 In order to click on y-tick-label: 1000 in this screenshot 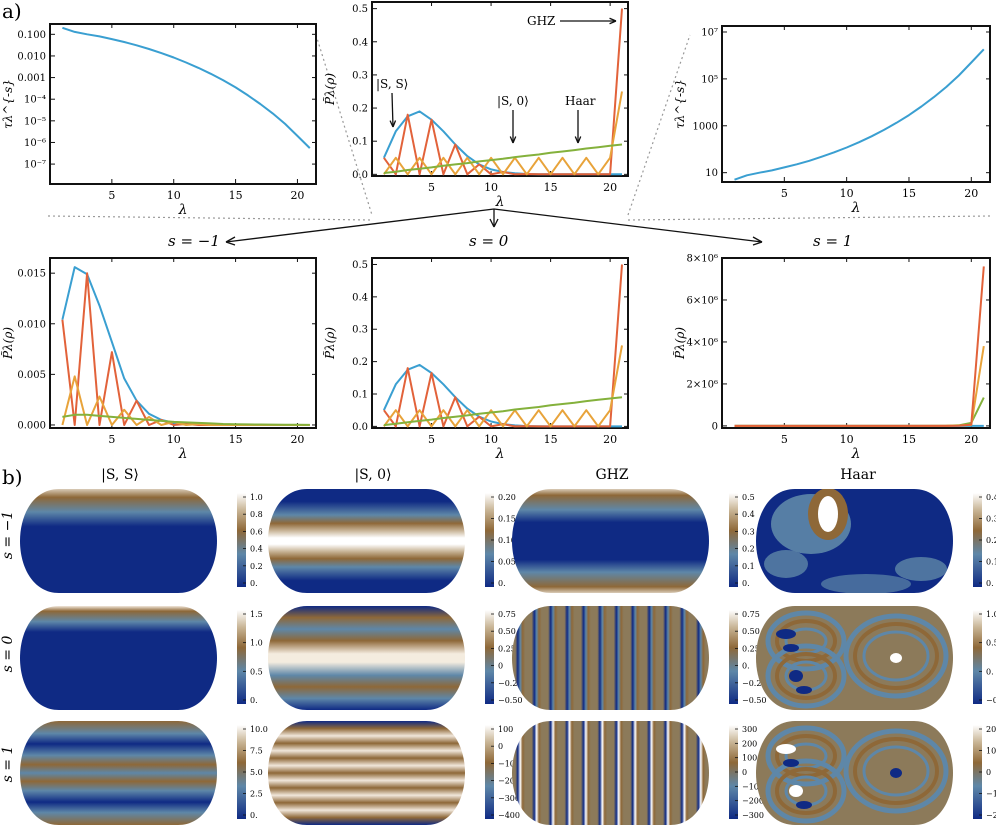, I will do `click(705, 126)`.